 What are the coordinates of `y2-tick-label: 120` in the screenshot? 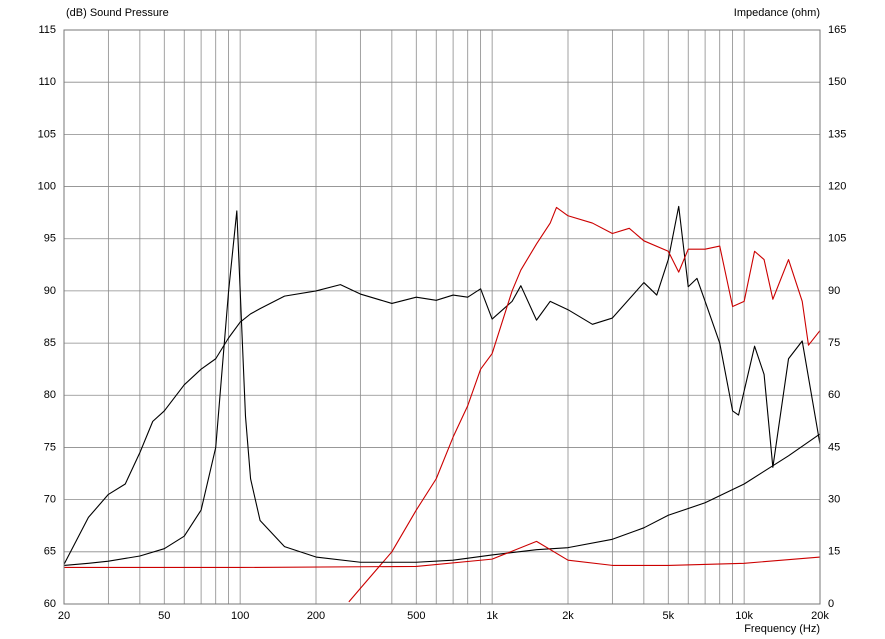 It's located at (837, 186).